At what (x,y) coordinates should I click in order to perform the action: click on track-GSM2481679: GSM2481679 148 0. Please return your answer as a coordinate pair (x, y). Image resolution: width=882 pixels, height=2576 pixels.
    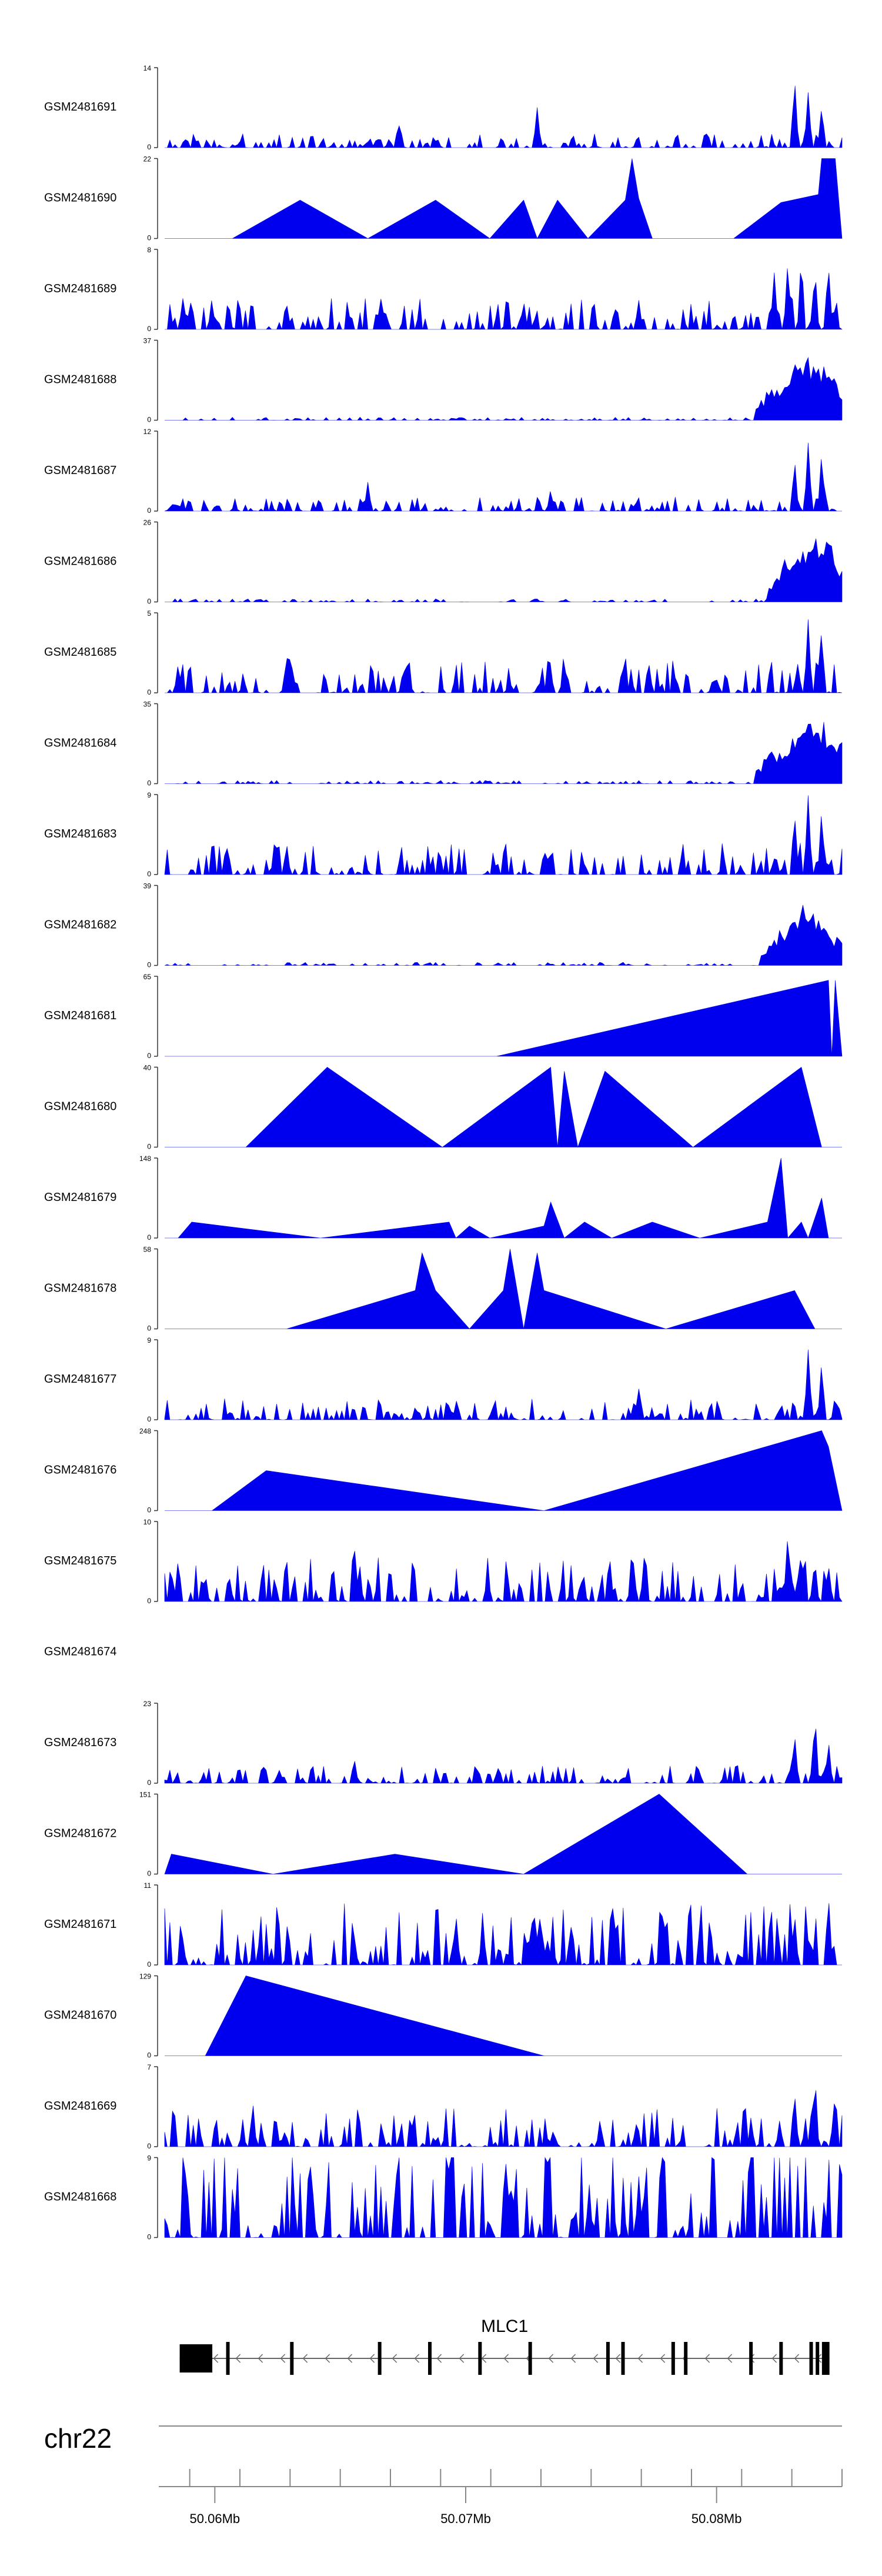
    Looking at the image, I should click on (443, 1198).